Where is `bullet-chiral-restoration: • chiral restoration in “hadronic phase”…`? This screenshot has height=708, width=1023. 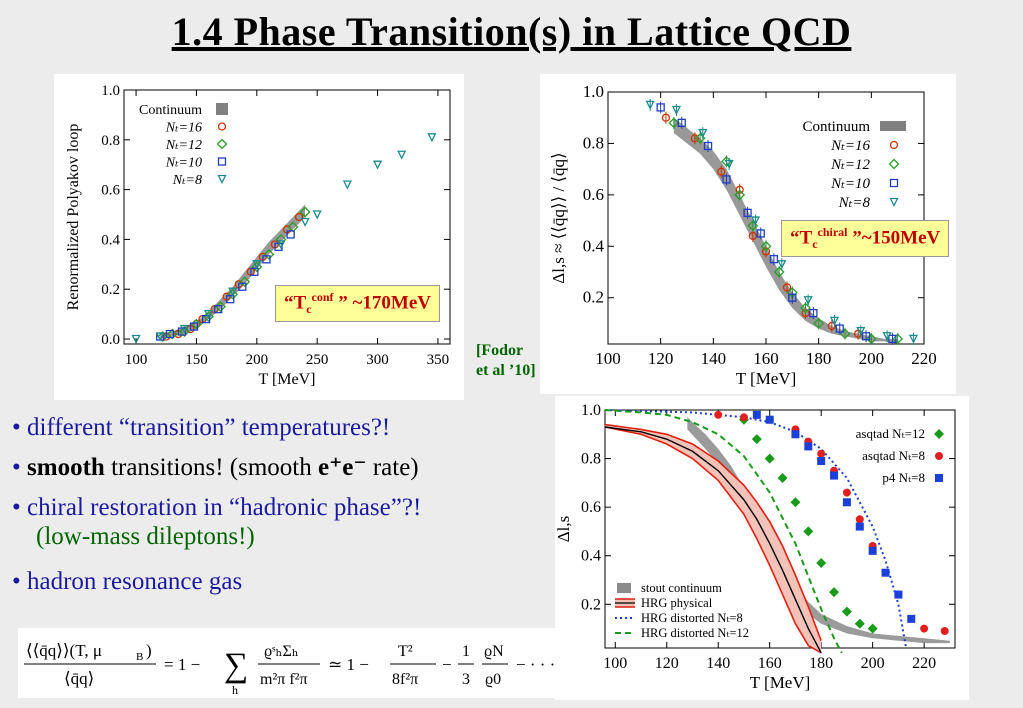
bullet-chiral-restoration: • chiral restoration in “hadronic phase”… is located at coordinates (217, 507).